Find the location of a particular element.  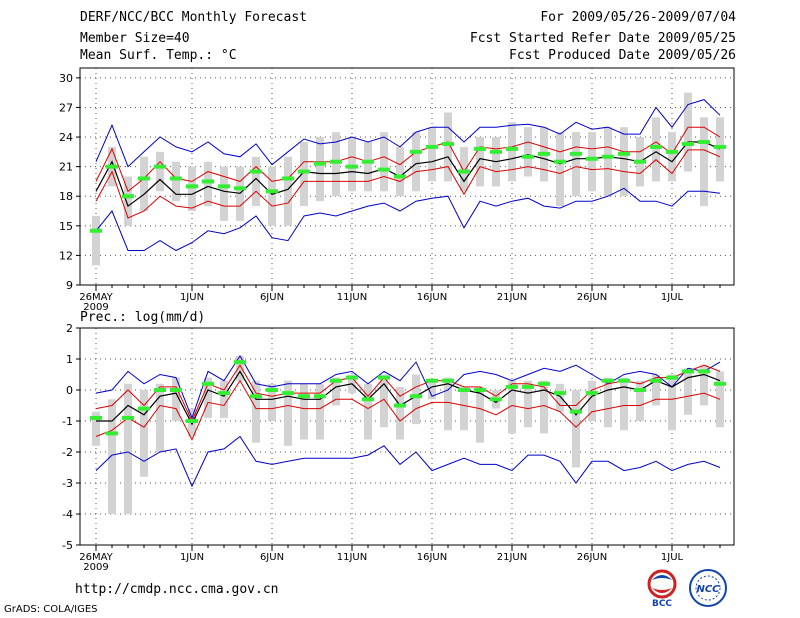

x-tick-label: 21JUN is located at coordinates (512, 297).